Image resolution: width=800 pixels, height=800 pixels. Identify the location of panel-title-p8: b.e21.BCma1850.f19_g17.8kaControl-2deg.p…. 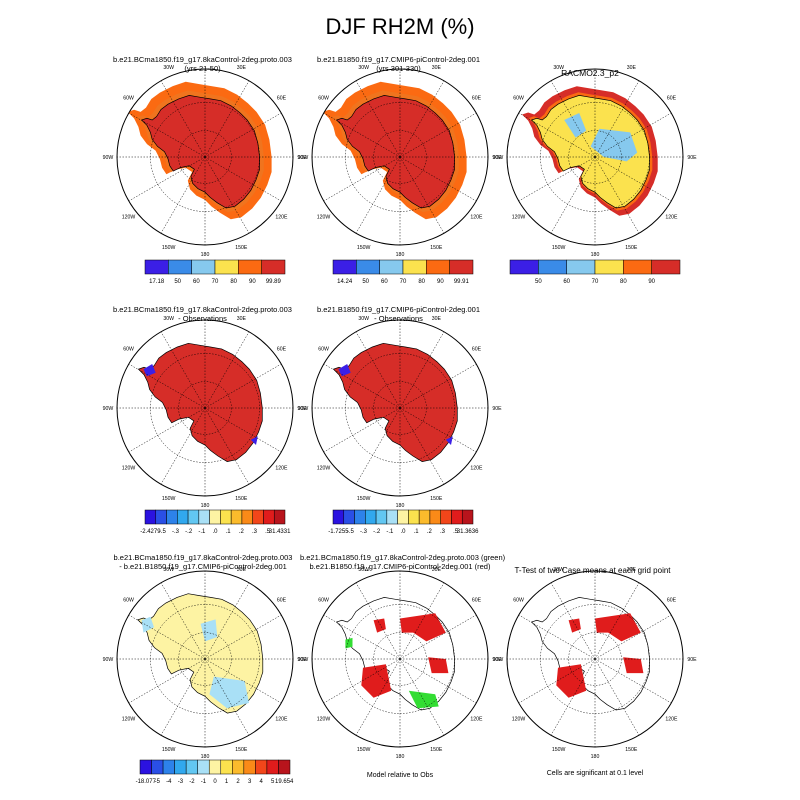
(402, 562).